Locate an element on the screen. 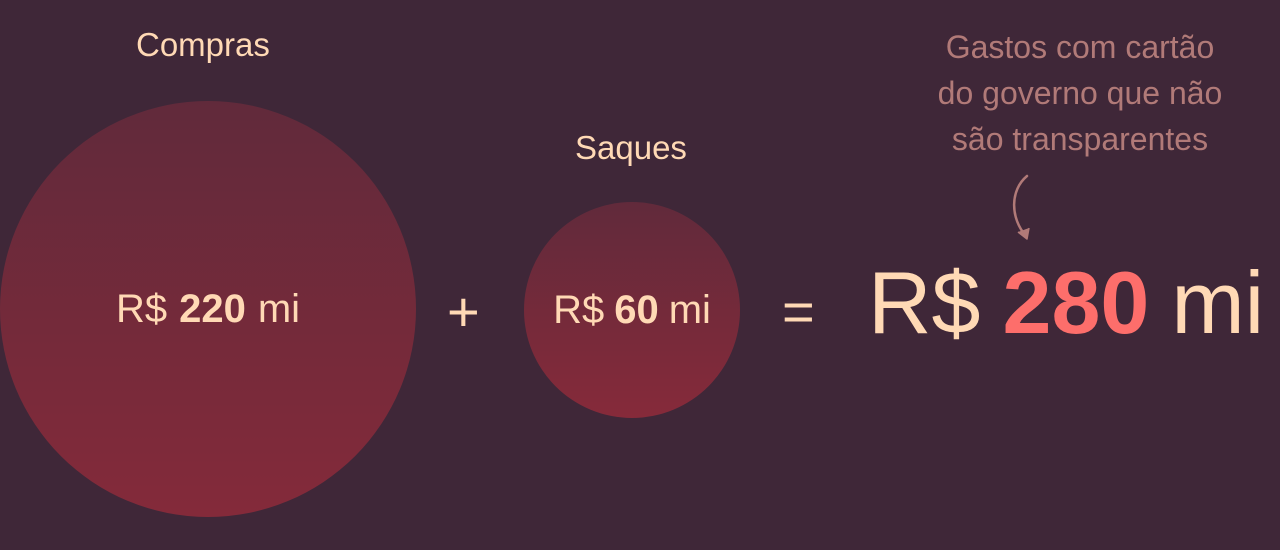 The image size is (1280, 550). saques-value: 60 is located at coordinates (636, 309).